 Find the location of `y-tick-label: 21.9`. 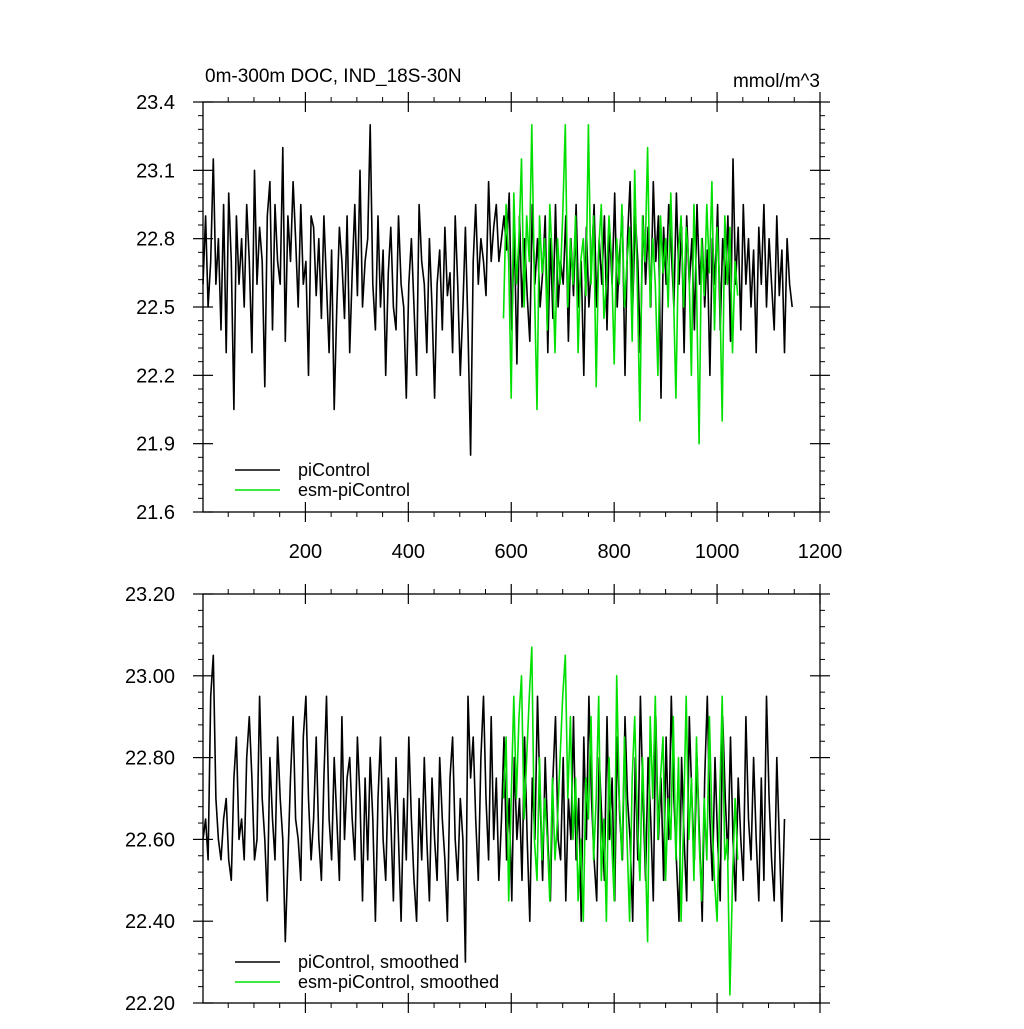

y-tick-label: 21.9 is located at coordinates (155, 445).